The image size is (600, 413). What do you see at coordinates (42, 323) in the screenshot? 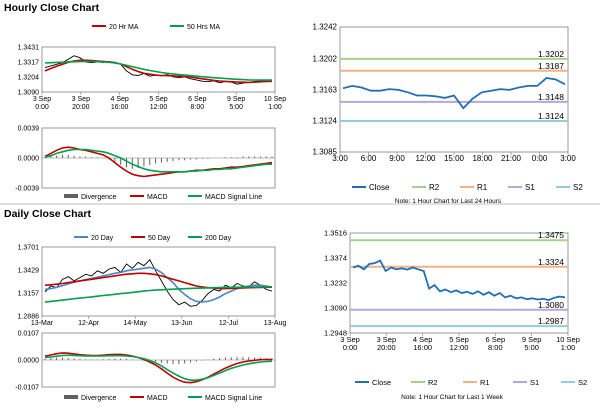
I see `daily-price-xtick-label: 13-Mar` at bounding box center [42, 323].